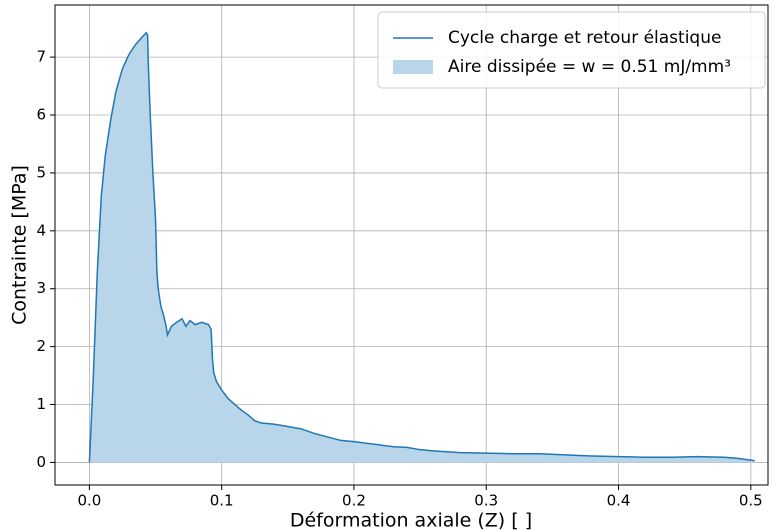  What do you see at coordinates (411, 520) in the screenshot?
I see `x-axis-label: Déformation axiale (Z) [ ]` at bounding box center [411, 520].